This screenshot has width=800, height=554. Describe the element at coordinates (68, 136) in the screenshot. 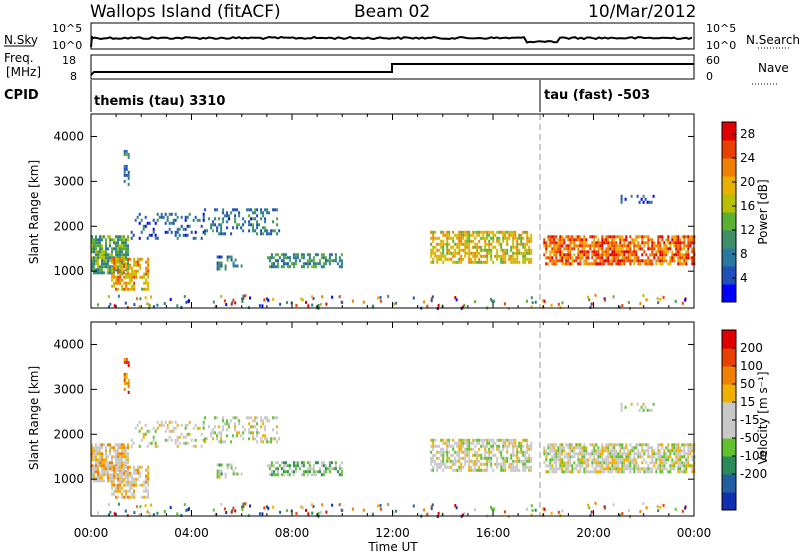

I see `y-tick-label: 4000` at that location.